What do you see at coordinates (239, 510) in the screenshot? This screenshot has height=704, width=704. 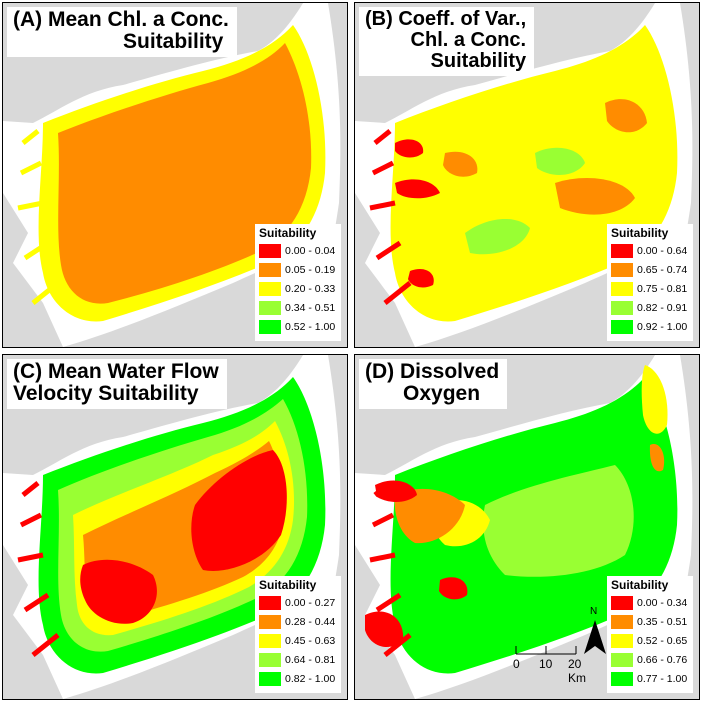 I see `core-red-northeast` at bounding box center [239, 510].